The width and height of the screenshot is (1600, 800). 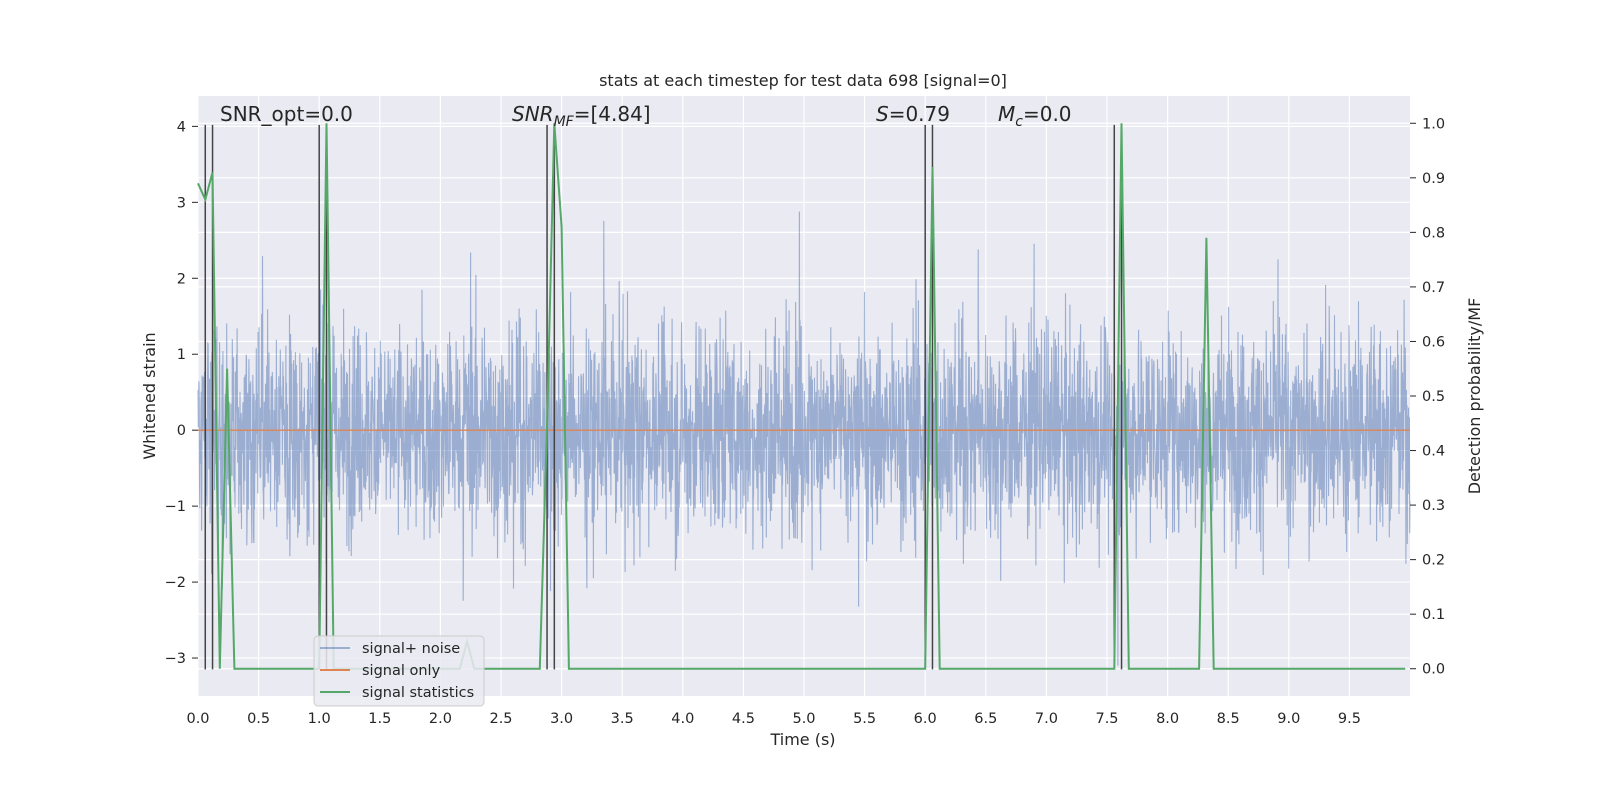 I want to click on x-tick-label: 4.5, so click(x=743, y=719).